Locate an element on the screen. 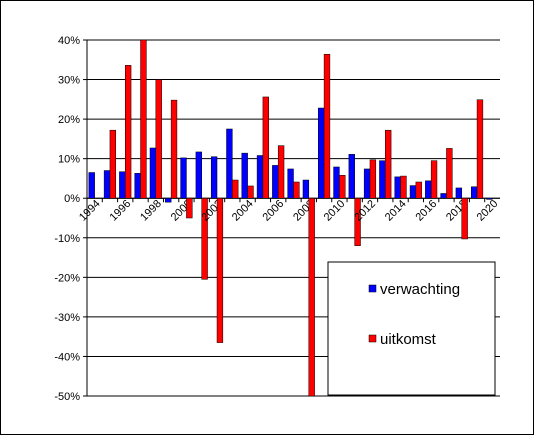  y-tick-label: 0% is located at coordinates (72, 199).